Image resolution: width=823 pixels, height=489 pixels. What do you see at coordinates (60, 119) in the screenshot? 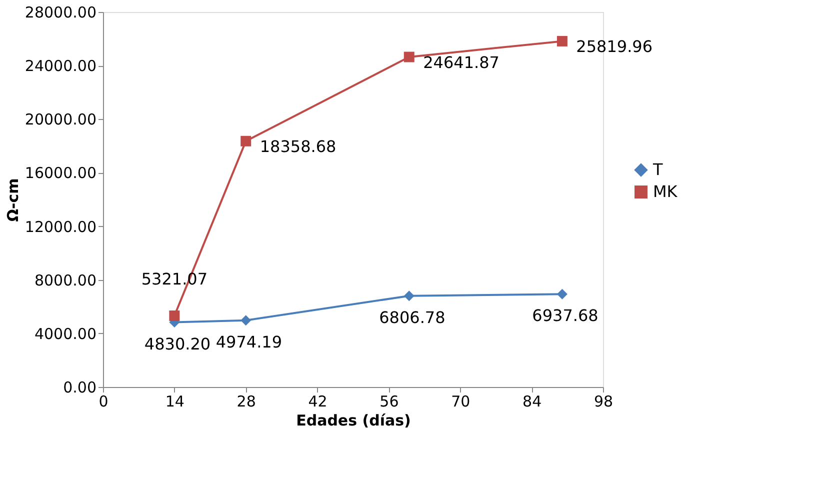
I see `y-tick-label: 20000.00` at bounding box center [60, 119].